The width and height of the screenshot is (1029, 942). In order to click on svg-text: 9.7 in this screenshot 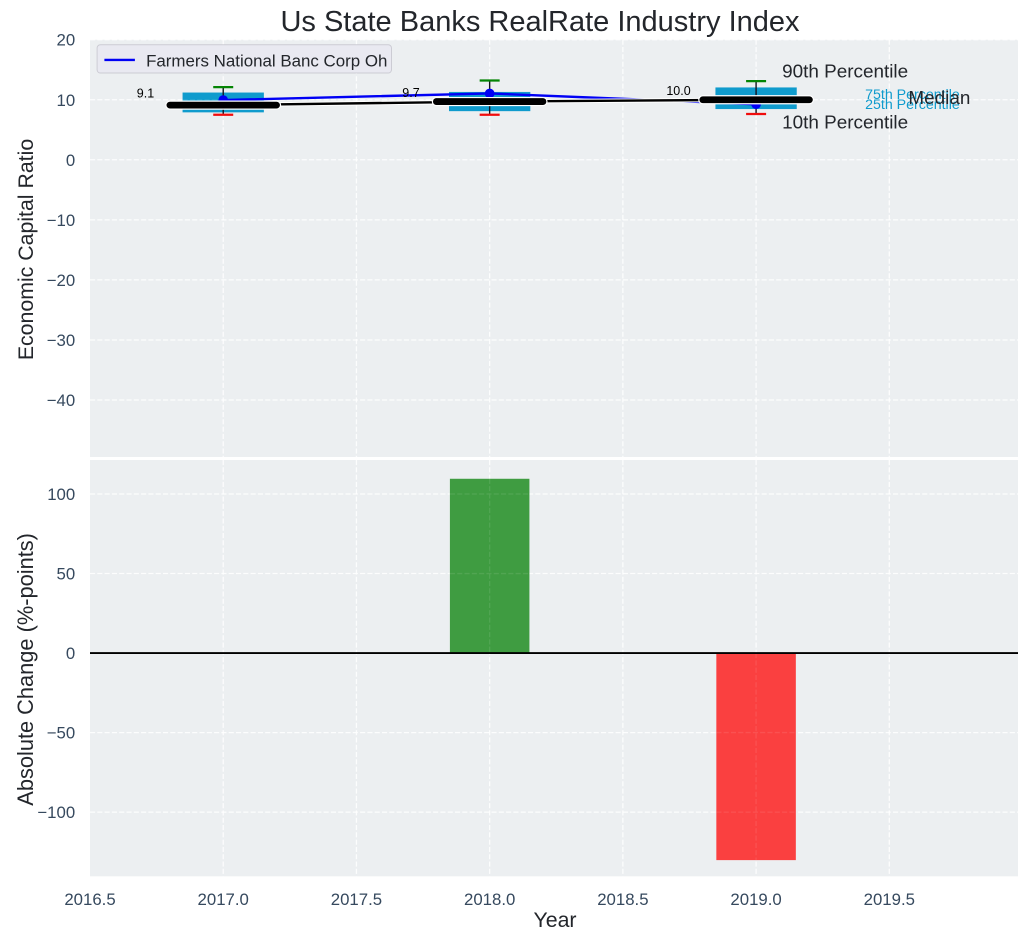, I will do `click(410, 93)`.